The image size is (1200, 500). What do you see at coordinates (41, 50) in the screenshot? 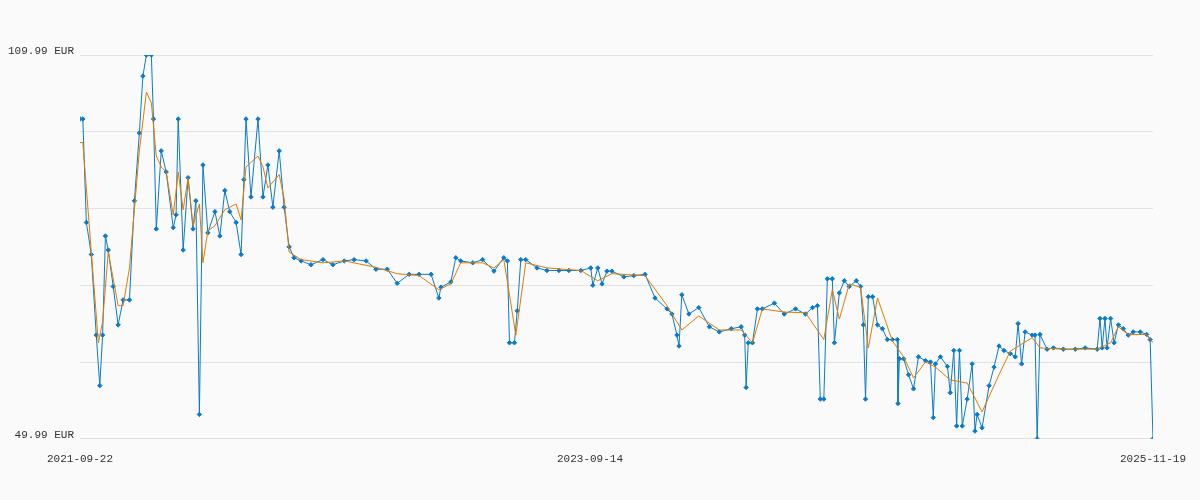
I see `y-tick-label: 109.99 EUR` at bounding box center [41, 50].